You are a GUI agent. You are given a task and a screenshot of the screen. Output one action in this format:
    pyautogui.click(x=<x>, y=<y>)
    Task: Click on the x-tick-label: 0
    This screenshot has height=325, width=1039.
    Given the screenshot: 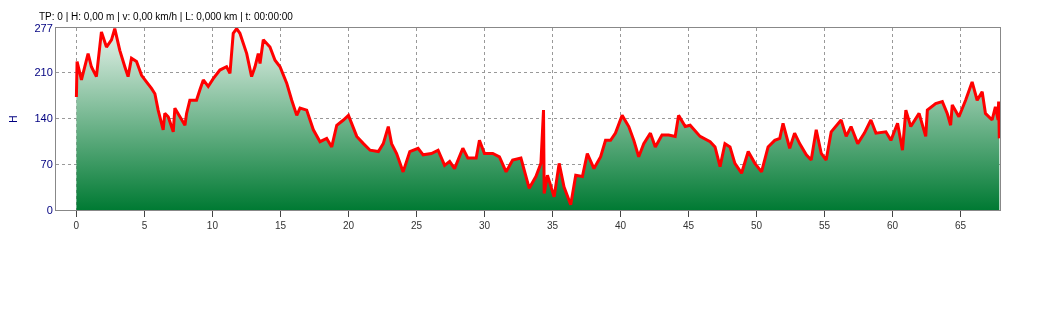 What is the action you would take?
    pyautogui.click(x=76, y=225)
    